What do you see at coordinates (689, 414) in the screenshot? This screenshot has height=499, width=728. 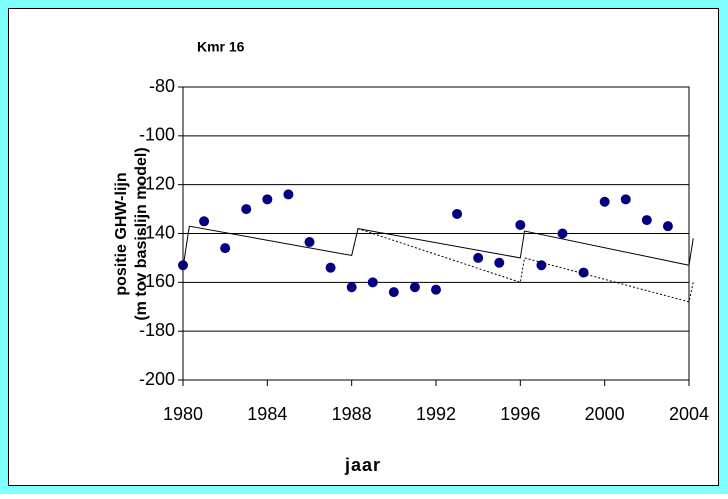 I see `x-tick-label: 2004` at bounding box center [689, 414].